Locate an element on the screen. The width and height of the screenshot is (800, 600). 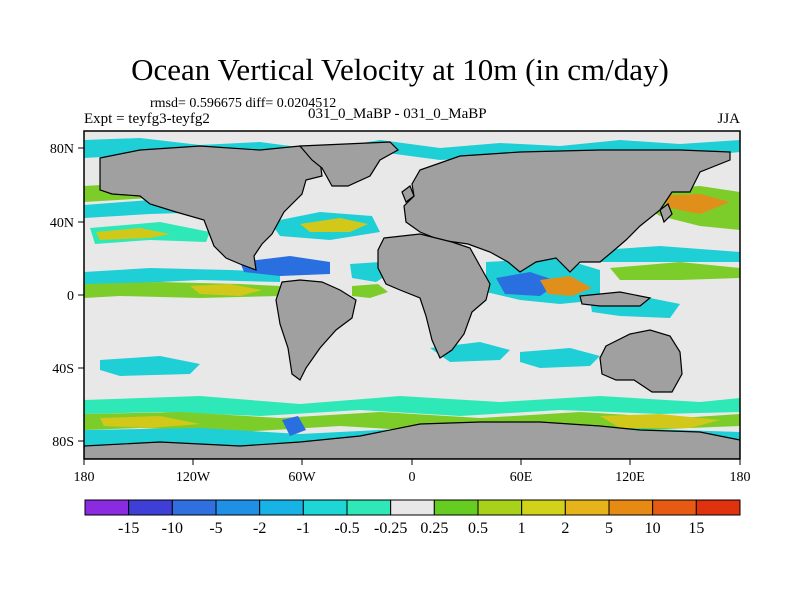
colorbar-label: -0.5 is located at coordinates (346, 528).